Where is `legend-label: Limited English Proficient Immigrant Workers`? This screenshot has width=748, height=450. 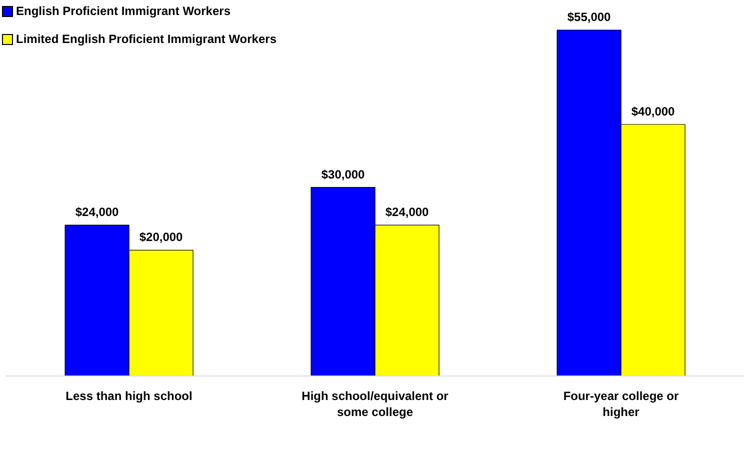 legend-label: Limited English Proficient Immigrant Workers is located at coordinates (146, 39).